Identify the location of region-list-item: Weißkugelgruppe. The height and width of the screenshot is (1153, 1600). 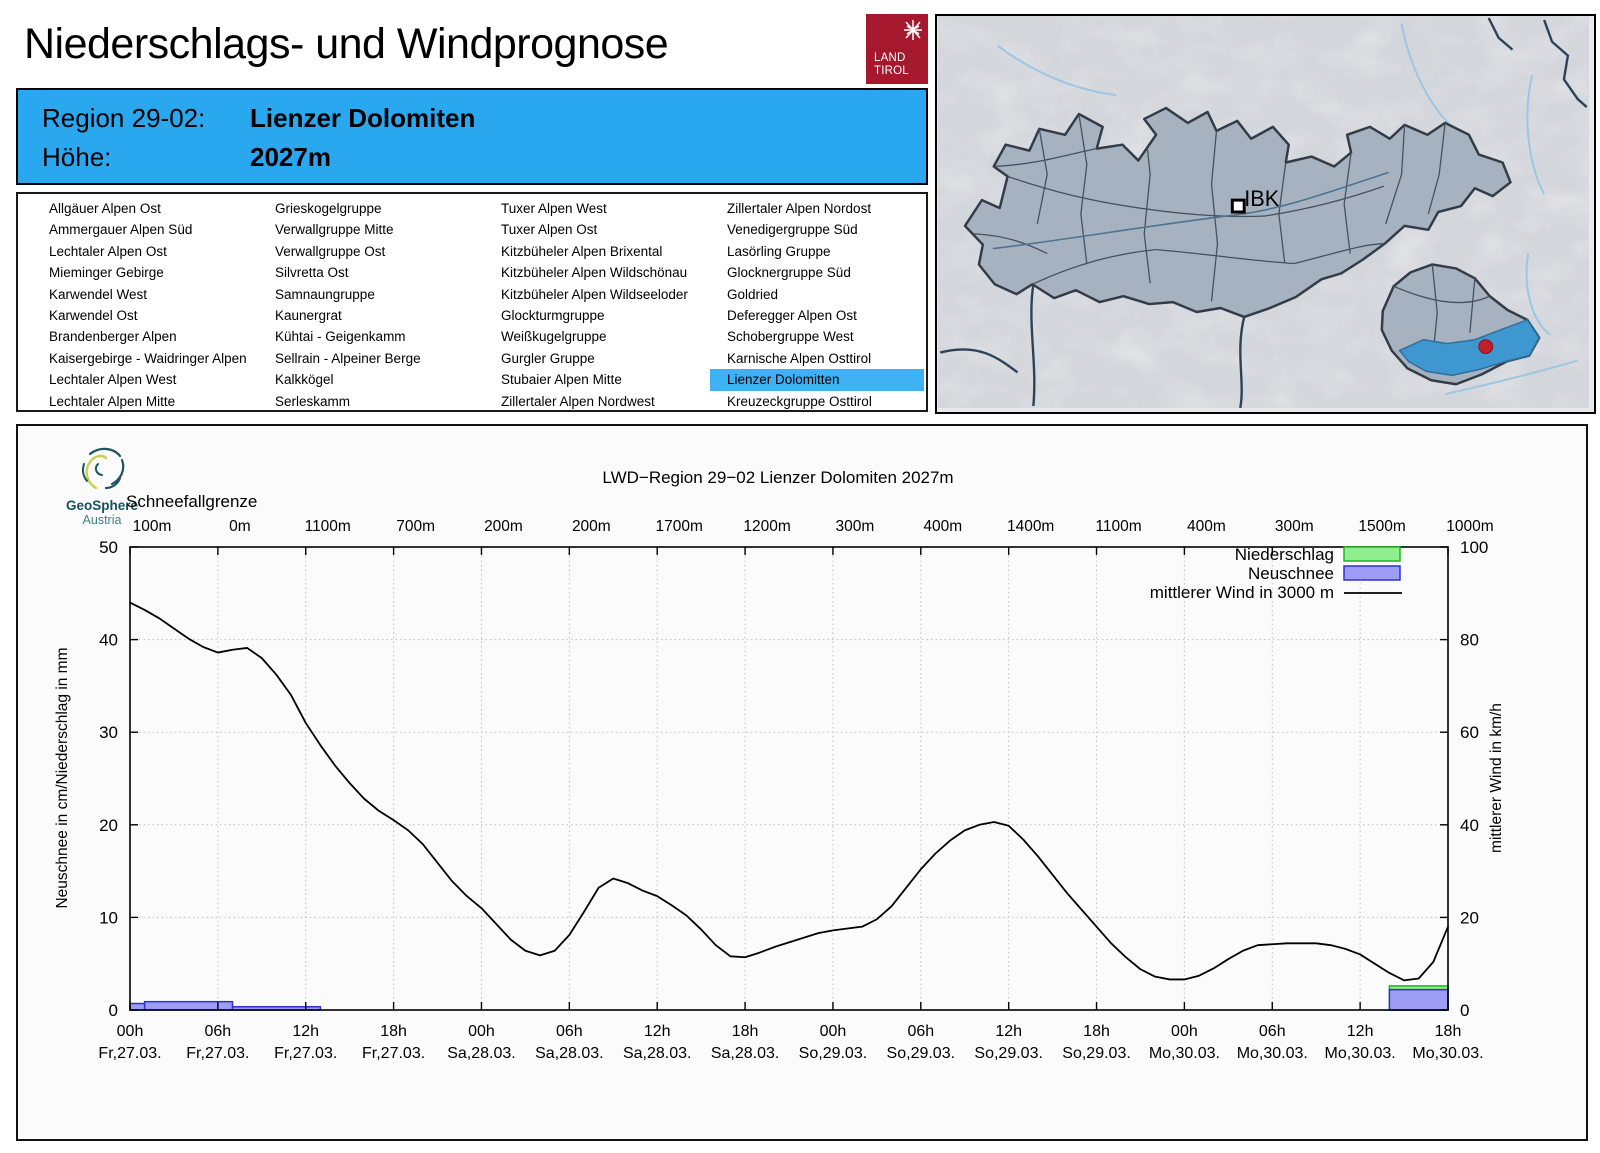
(554, 337).